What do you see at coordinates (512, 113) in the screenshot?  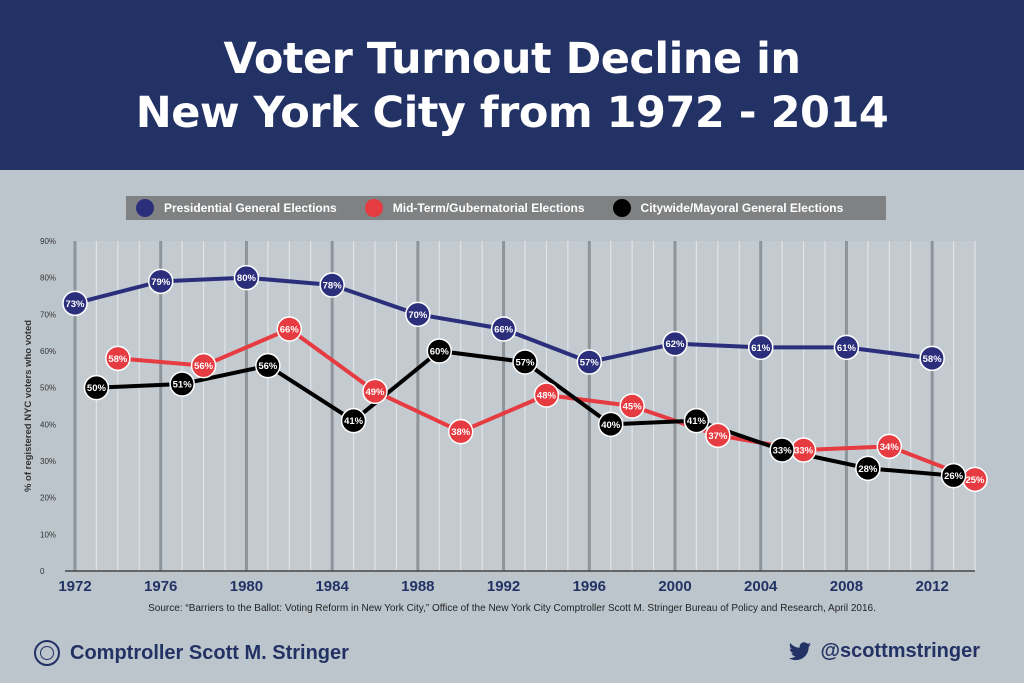 I see `title-line-2: New York City from 1972 - 2014` at bounding box center [512, 113].